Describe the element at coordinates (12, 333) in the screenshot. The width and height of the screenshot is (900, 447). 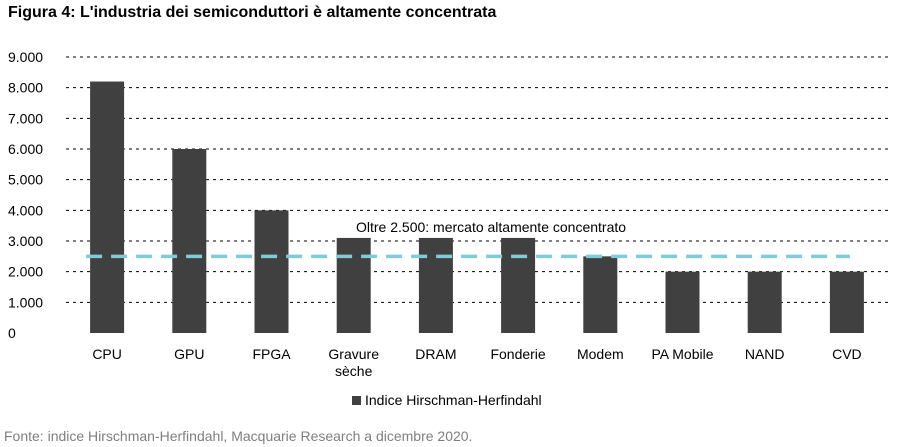
I see `y-tick-label: 0` at that location.